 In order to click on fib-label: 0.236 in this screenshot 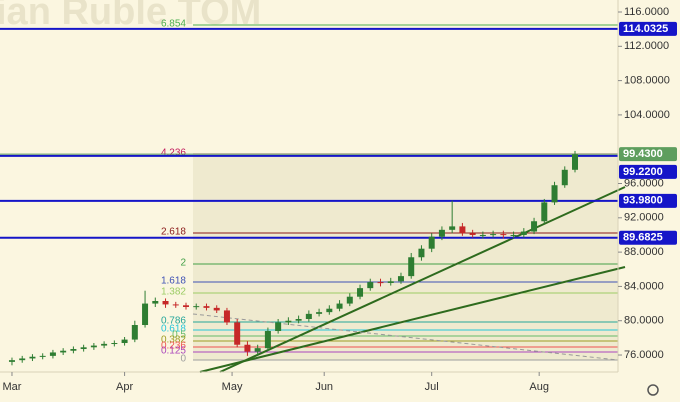, I will do `click(173, 346)`.